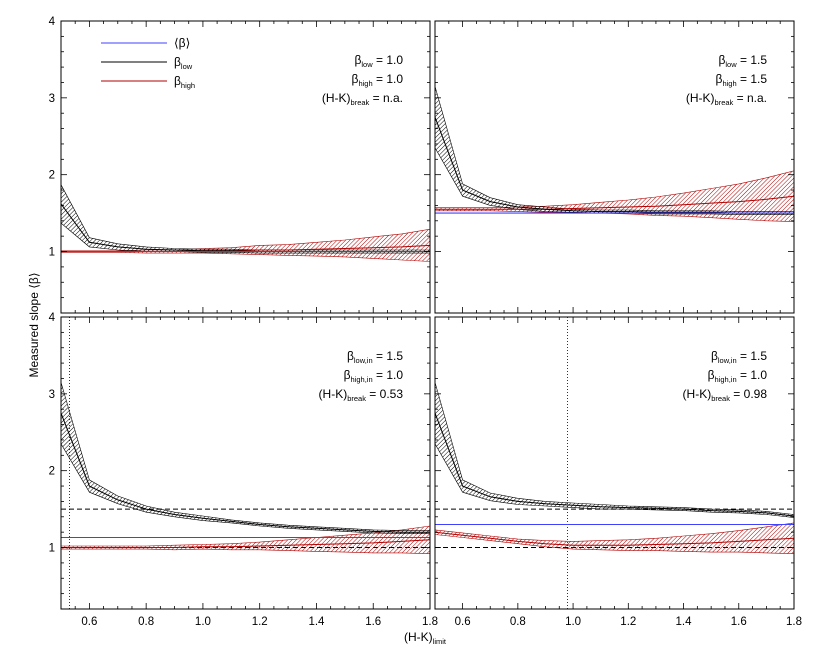 Image resolution: width=817 pixels, height=659 pixels. I want to click on panel-annotation: βlow = 1.5, so click(742, 61).